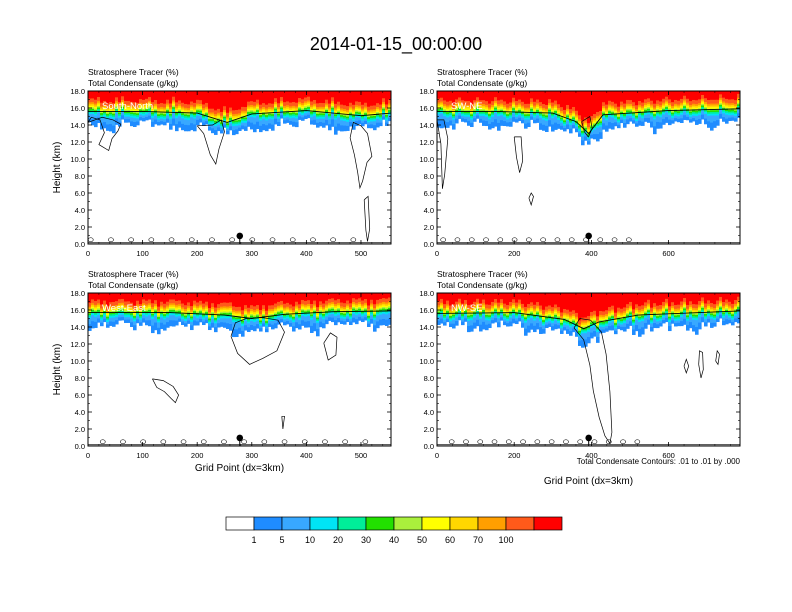  I want to click on tropopause-line, so click(239, 116).